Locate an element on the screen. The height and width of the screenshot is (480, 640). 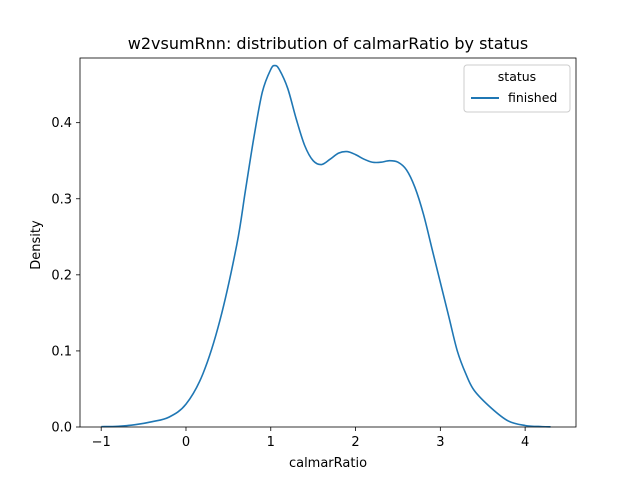
y-tick-label: 0.0 is located at coordinates (61, 428).